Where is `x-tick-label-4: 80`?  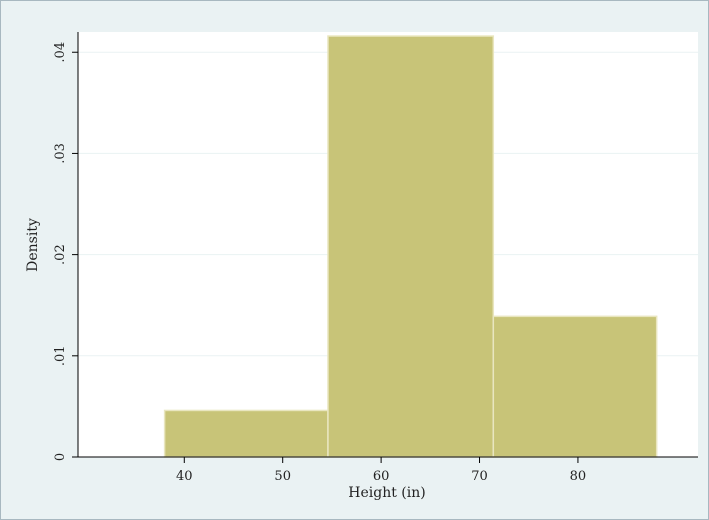
x-tick-label-4: 80 is located at coordinates (578, 476).